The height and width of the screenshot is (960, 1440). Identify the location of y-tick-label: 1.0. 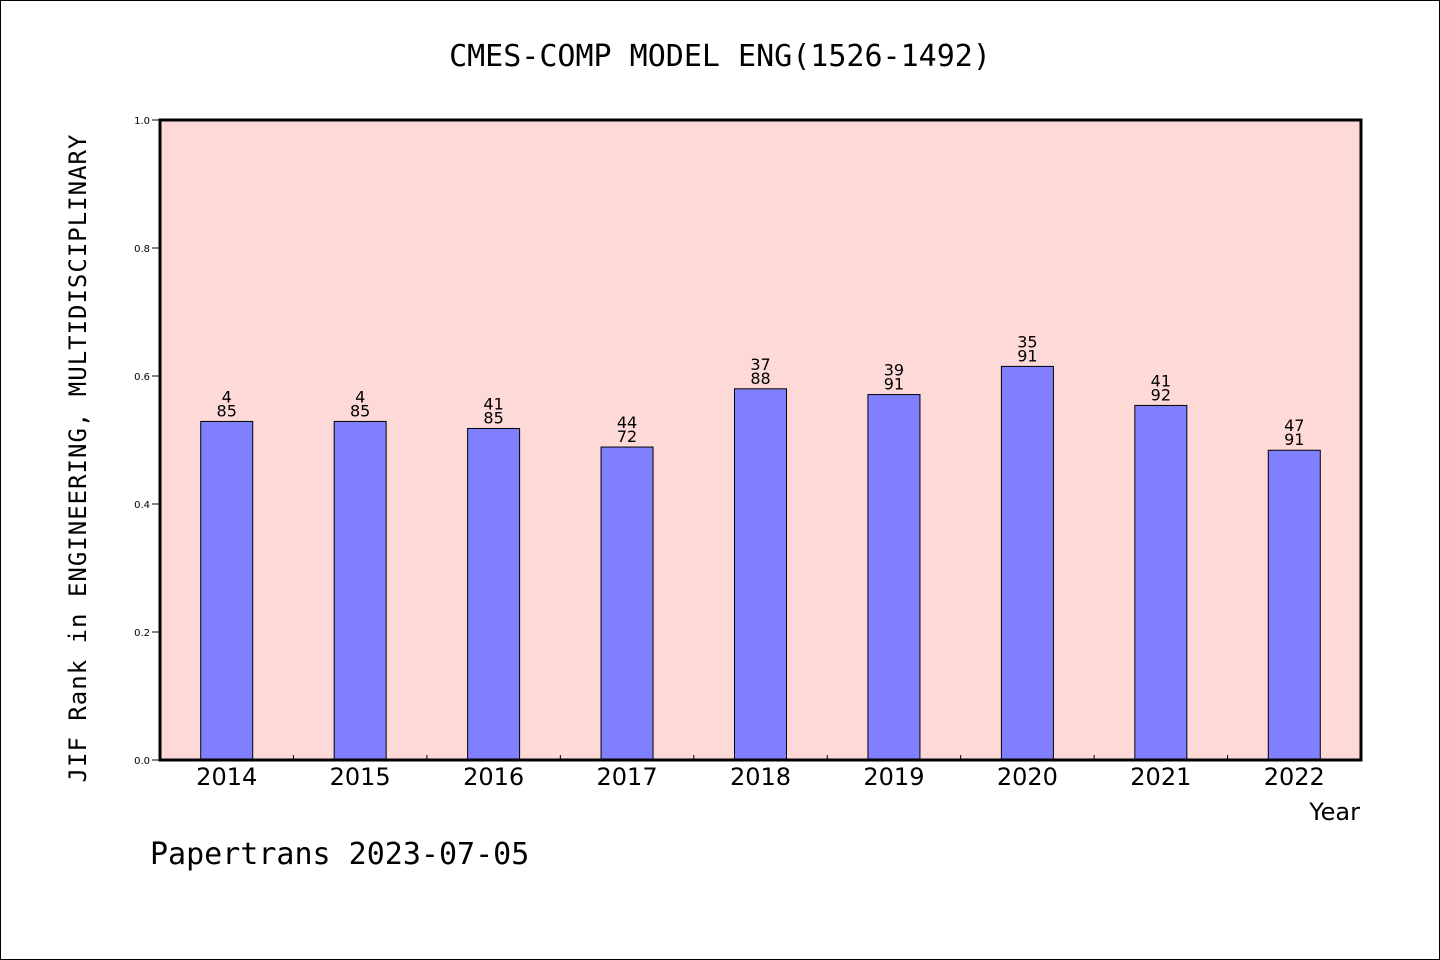
(142, 121).